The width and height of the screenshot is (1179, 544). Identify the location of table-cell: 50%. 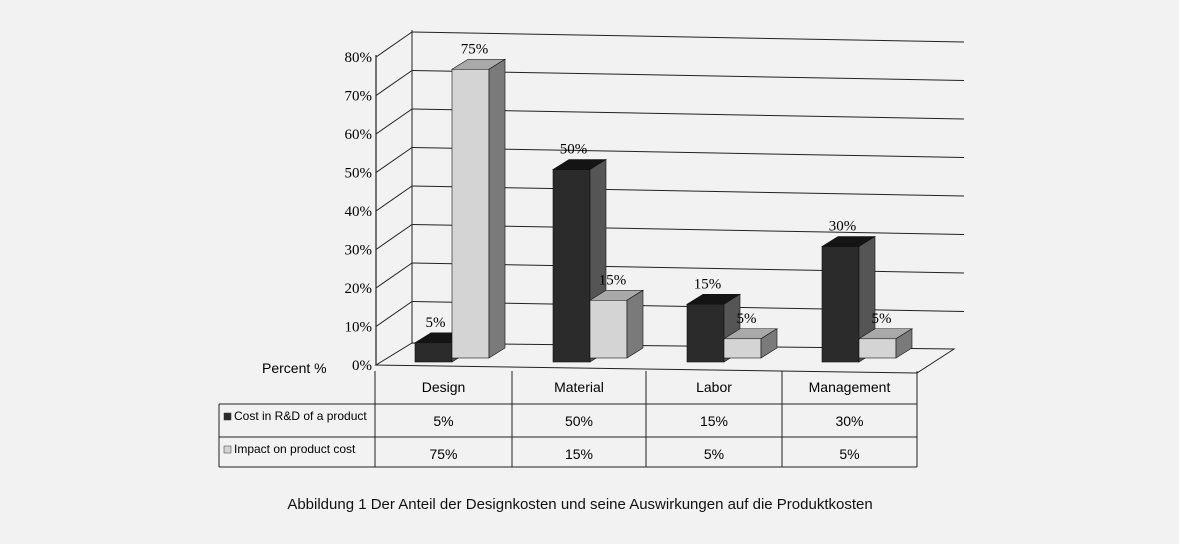
(579, 421).